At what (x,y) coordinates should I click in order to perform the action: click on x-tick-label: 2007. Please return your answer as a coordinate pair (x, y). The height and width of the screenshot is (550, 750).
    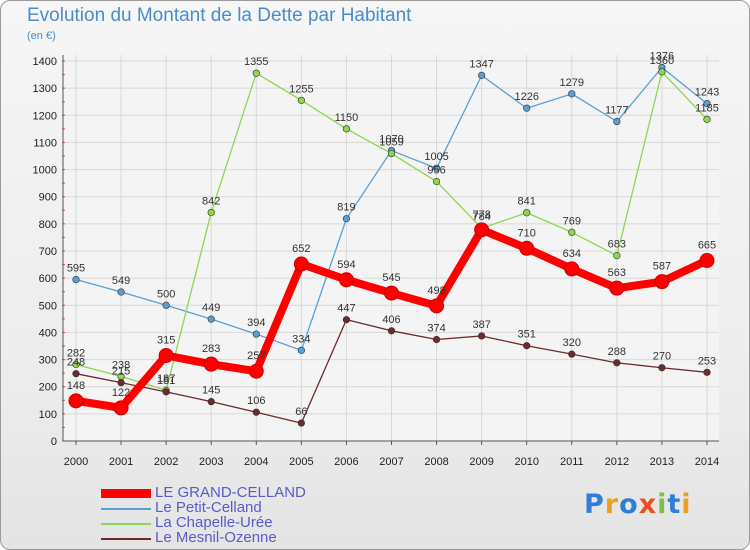
    Looking at the image, I should click on (391, 462).